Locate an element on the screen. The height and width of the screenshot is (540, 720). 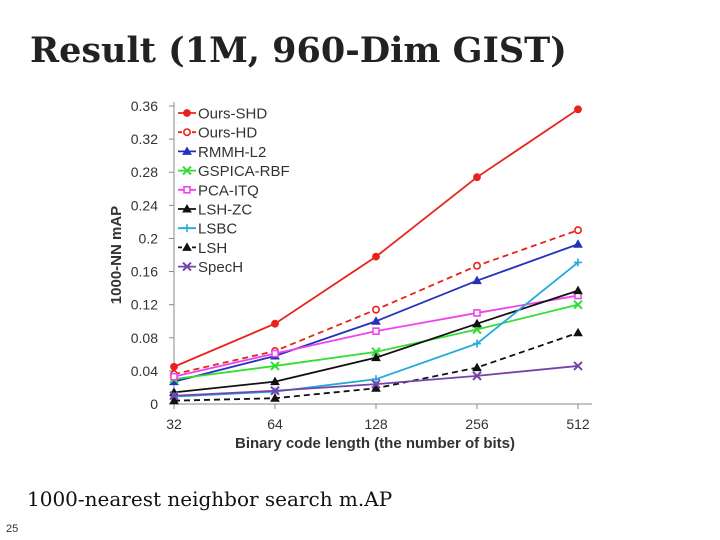
x-axis-label: Binary code length (the number of bits) is located at coordinates (375, 443).